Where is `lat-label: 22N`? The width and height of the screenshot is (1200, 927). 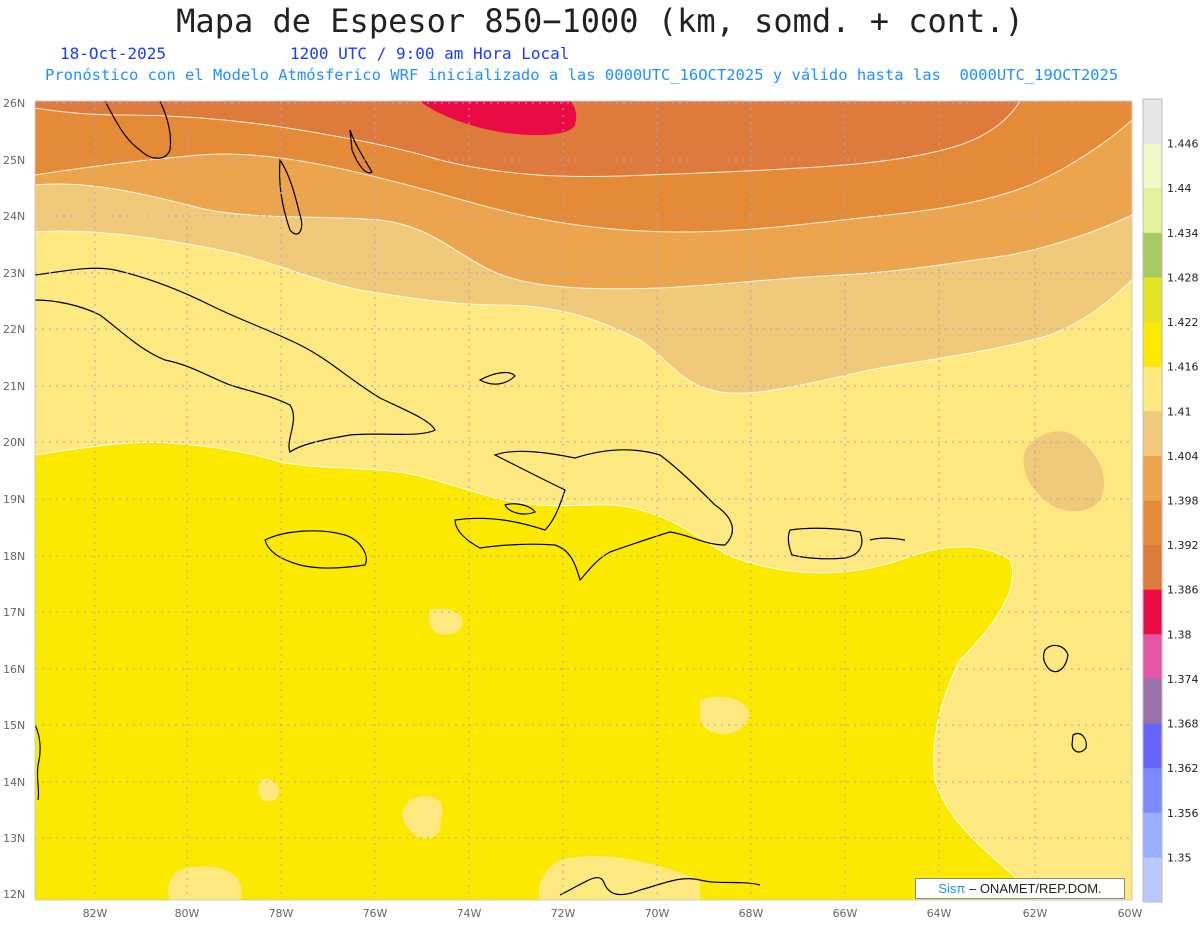 lat-label: 22N is located at coordinates (14, 329).